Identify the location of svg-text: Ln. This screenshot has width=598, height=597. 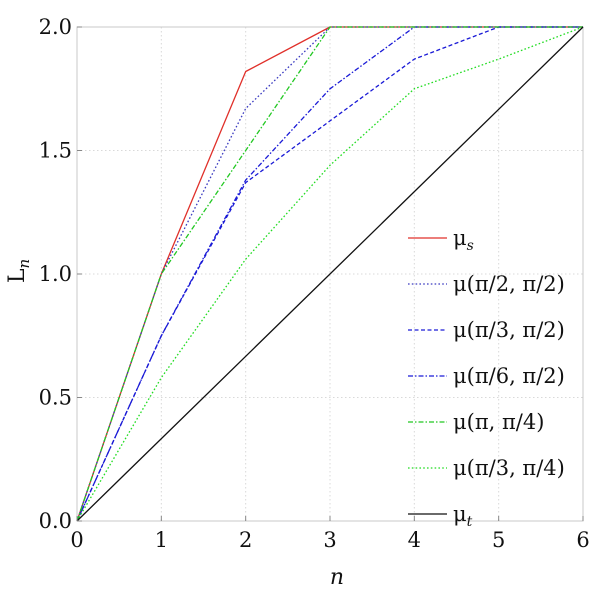
(19, 271).